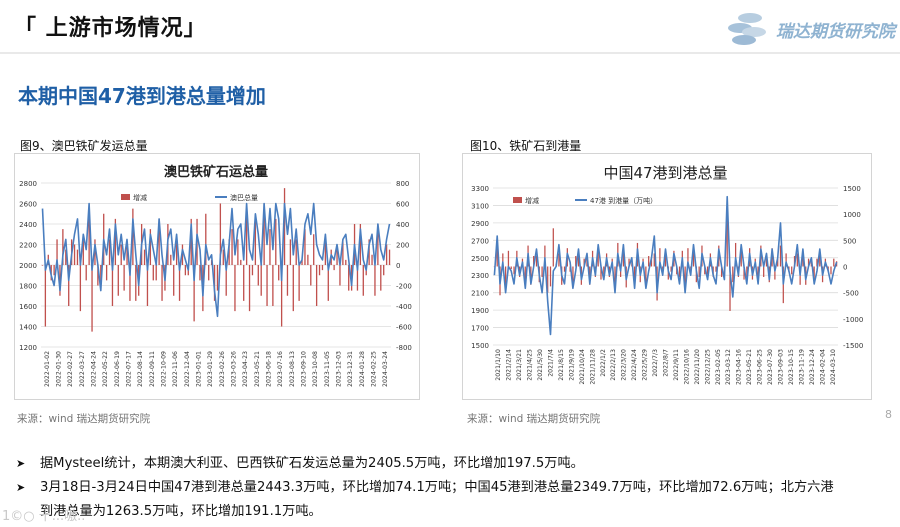 This screenshot has height=527, width=900. Describe the element at coordinates (402, 225) in the screenshot. I see `y-right-tick-label: 400` at that location.